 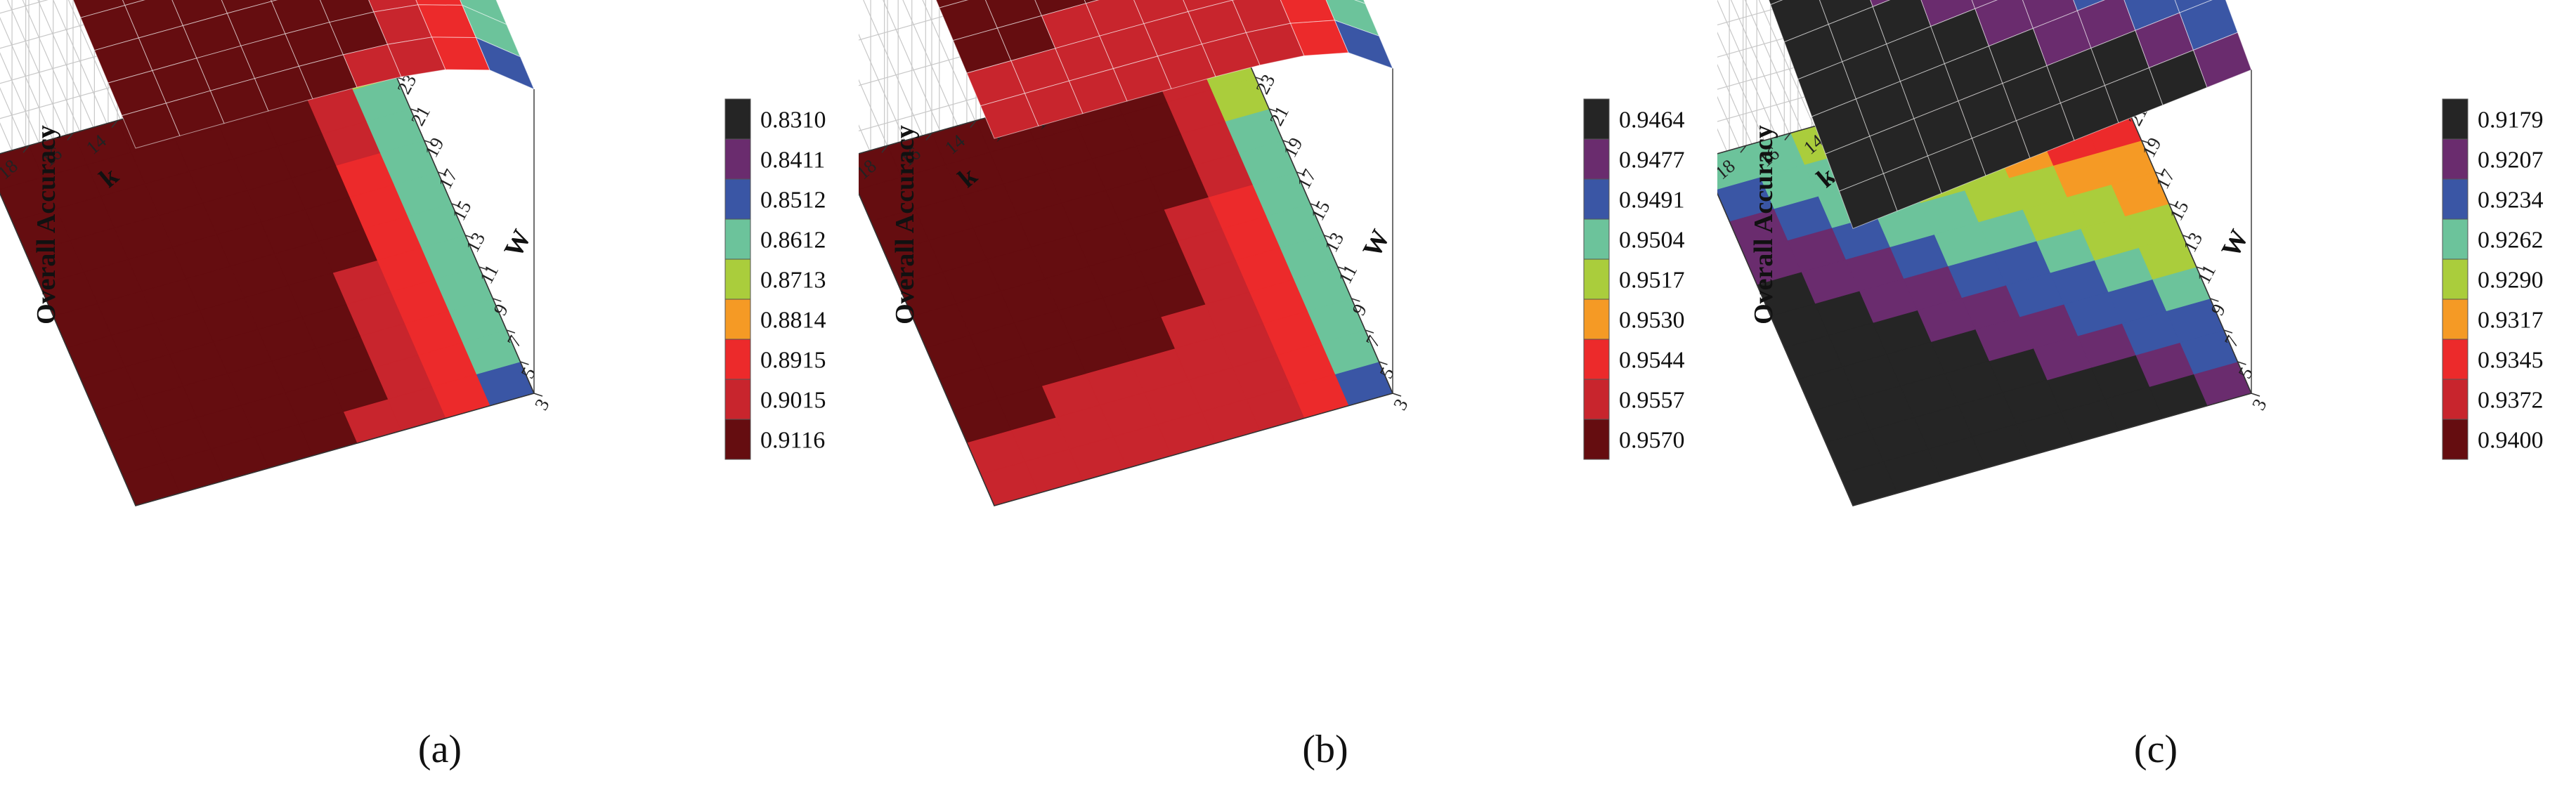 What do you see at coordinates (2511, 201) in the screenshot?
I see `legend-label: 0.9234` at bounding box center [2511, 201].